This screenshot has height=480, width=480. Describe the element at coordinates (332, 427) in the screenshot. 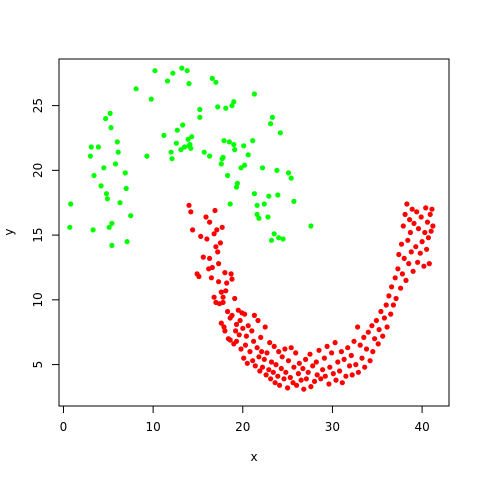

I see `x-tick-label-30: 30` at that location.